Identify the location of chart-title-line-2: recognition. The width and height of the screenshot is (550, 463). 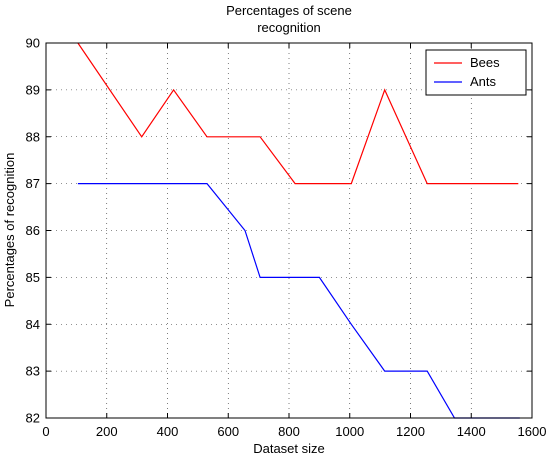
(289, 27).